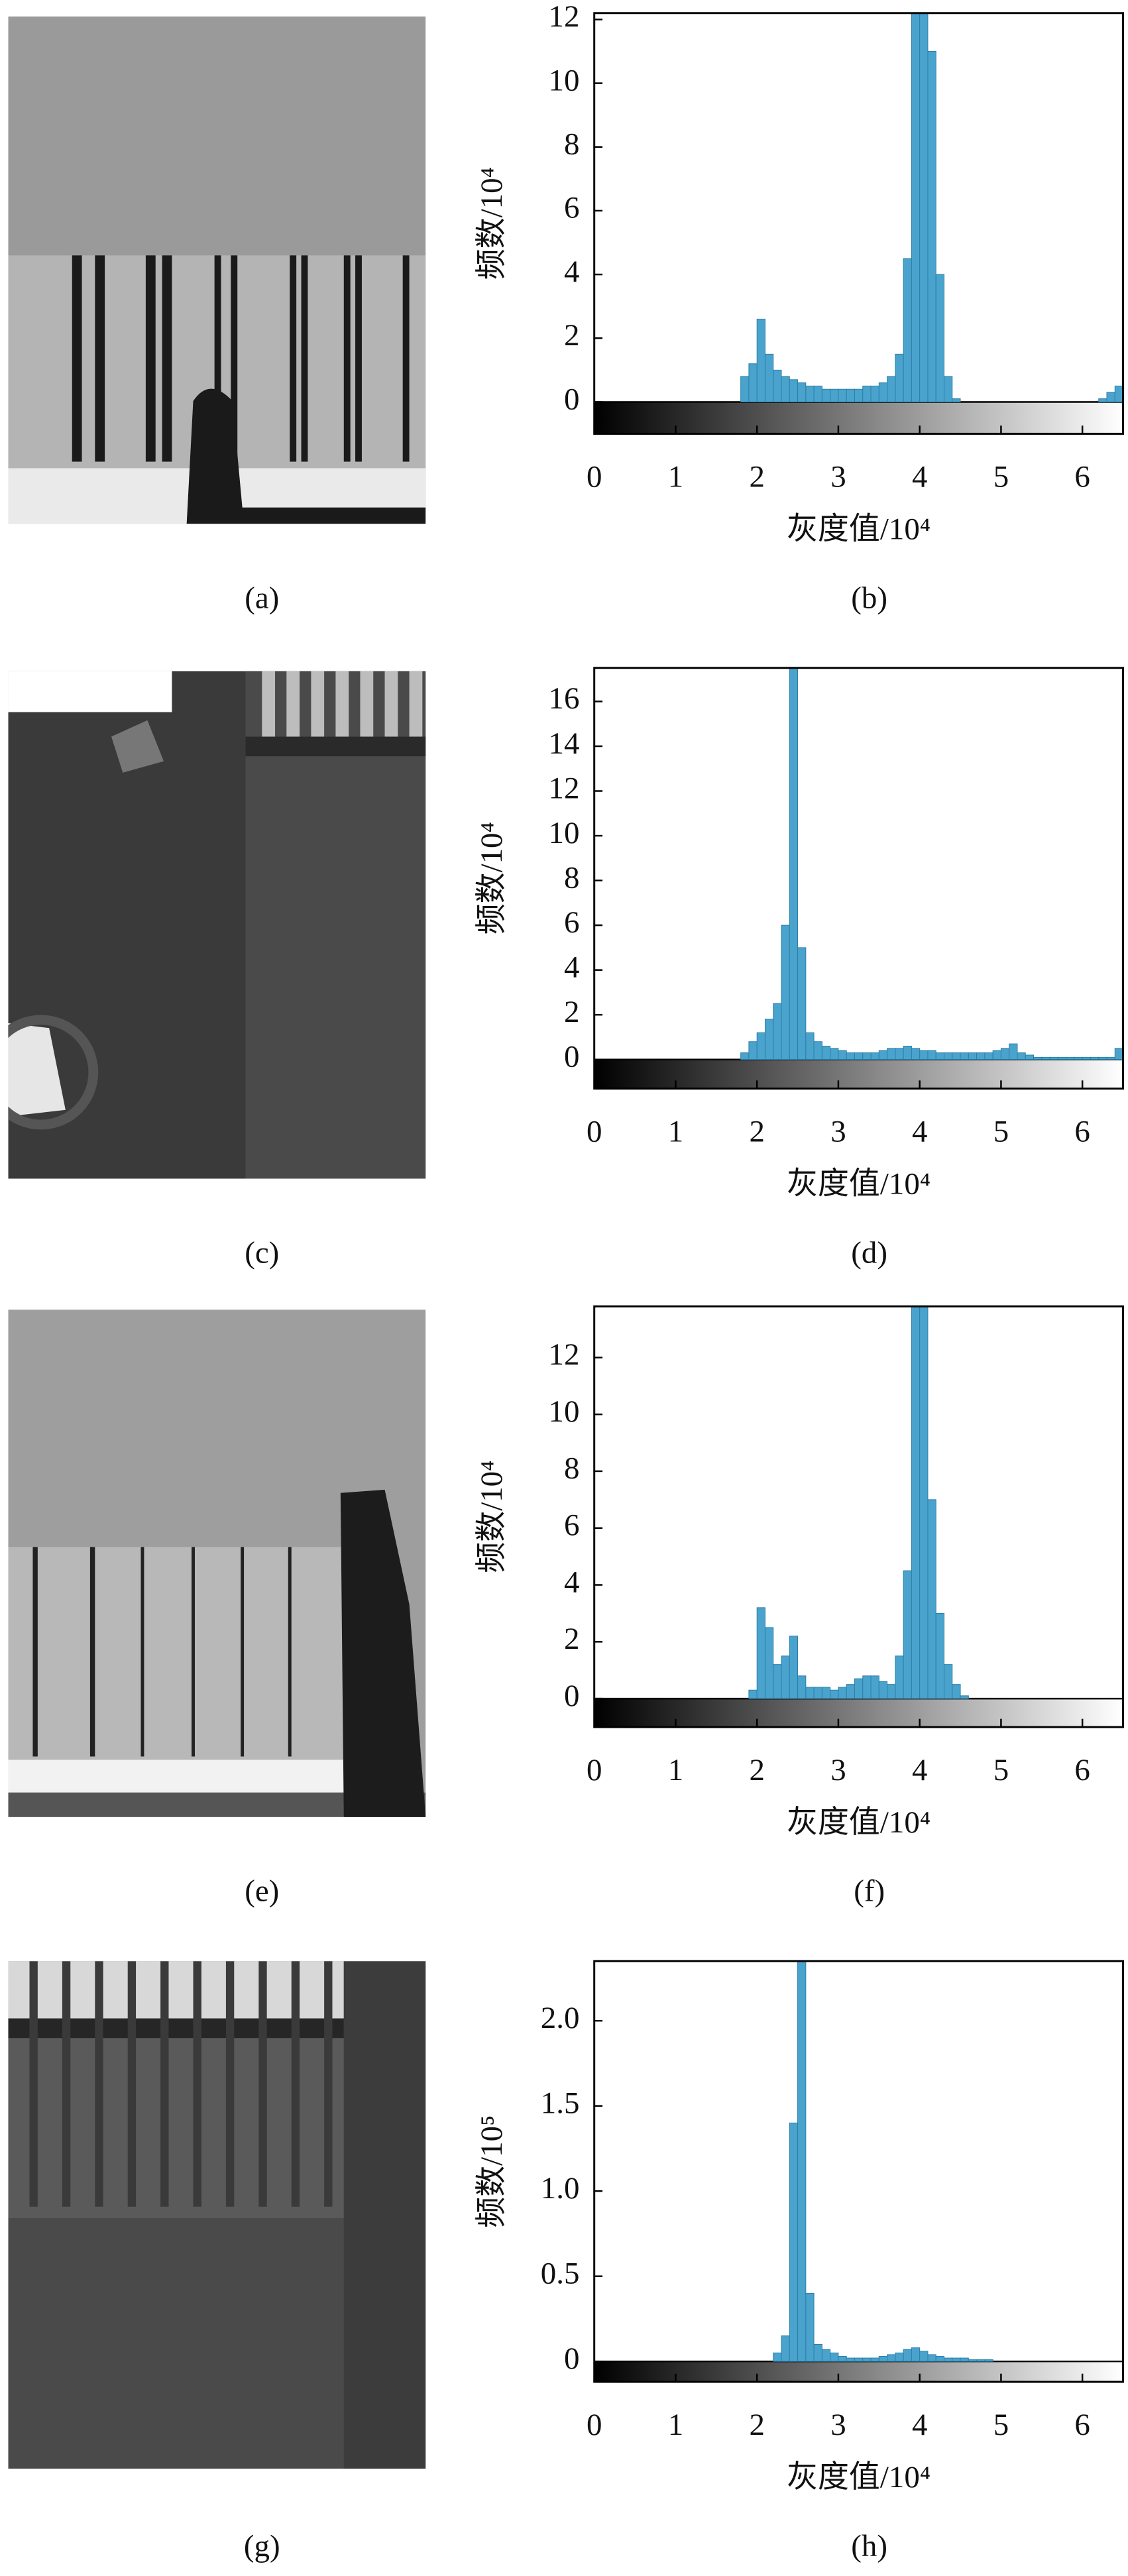  Describe the element at coordinates (565, 788) in the screenshot. I see `y-tick-label: 12` at that location.